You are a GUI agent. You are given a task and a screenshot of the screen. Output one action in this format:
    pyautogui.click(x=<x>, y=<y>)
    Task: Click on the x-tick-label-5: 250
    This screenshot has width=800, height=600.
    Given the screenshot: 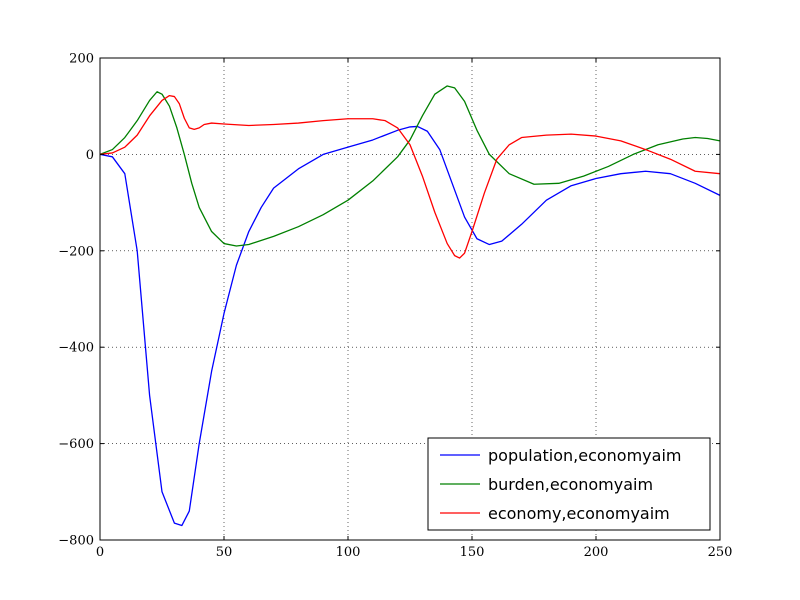 What is the action you would take?
    pyautogui.click(x=720, y=552)
    